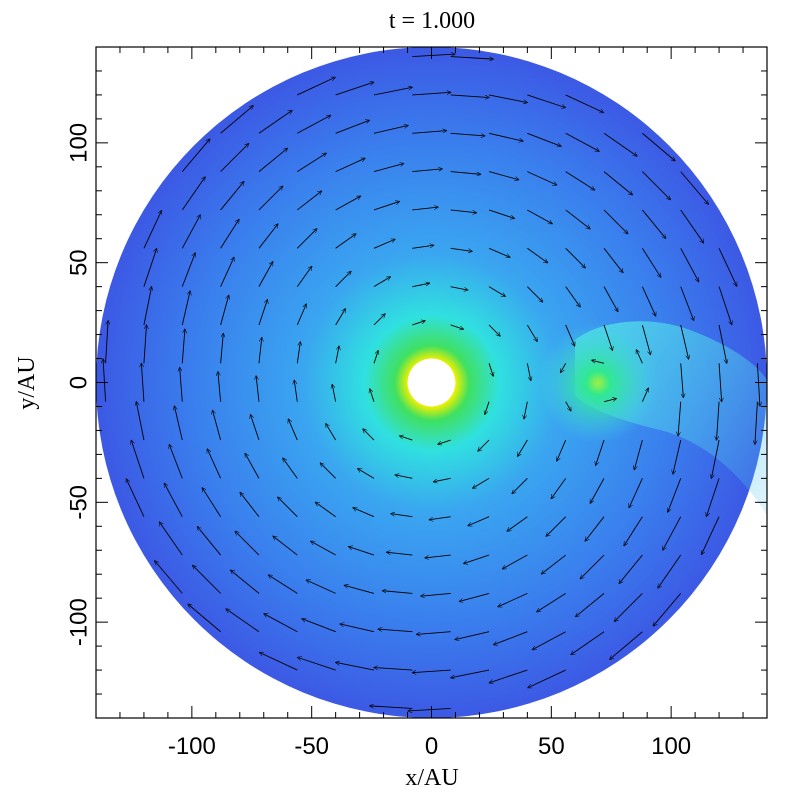 This screenshot has height=800, width=800. Describe the element at coordinates (671, 746) in the screenshot. I see `x-tick-label: 100` at that location.